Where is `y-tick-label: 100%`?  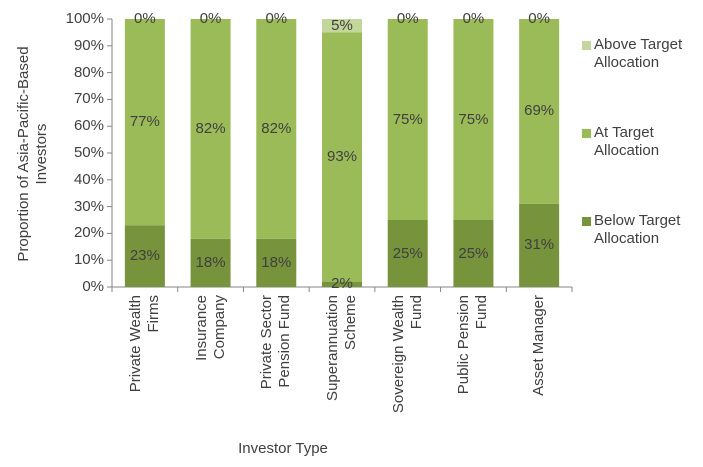
y-tick-label: 100% is located at coordinates (84, 18).